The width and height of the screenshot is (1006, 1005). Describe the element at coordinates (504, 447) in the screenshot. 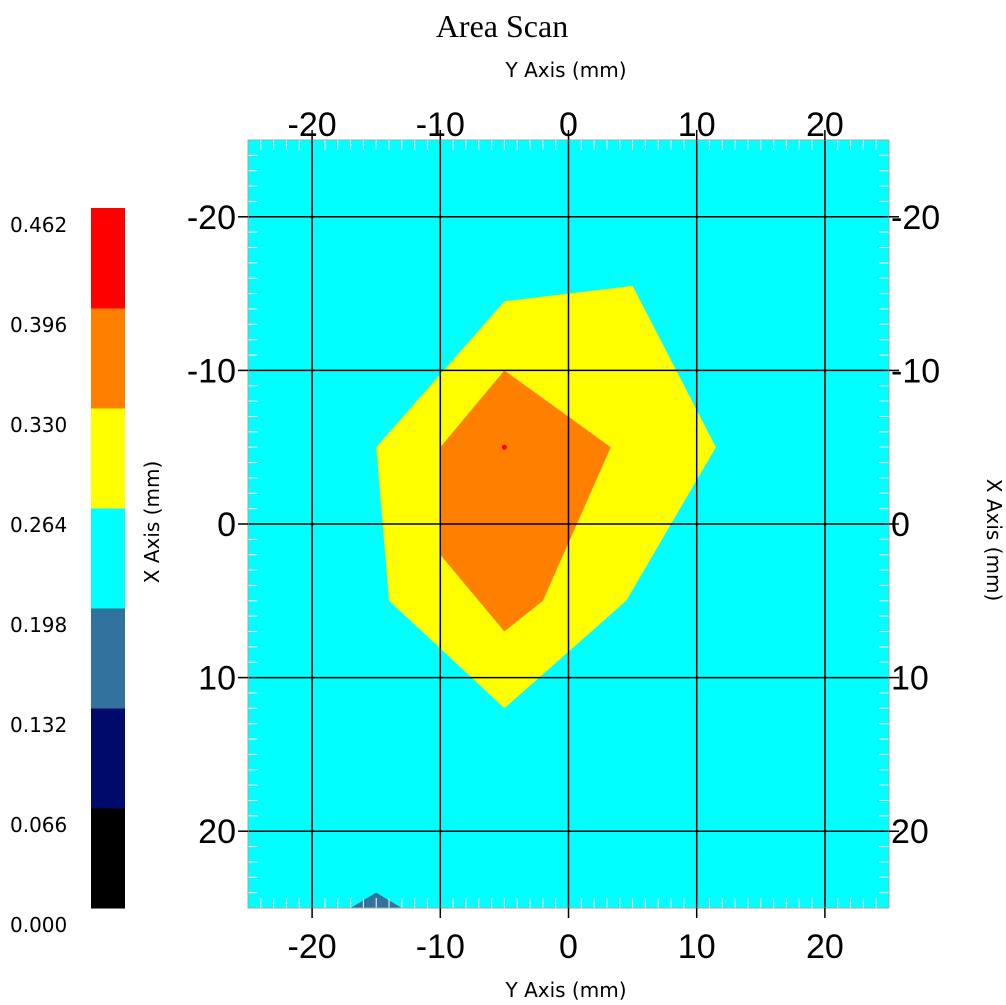

I see `peak-marker` at that location.